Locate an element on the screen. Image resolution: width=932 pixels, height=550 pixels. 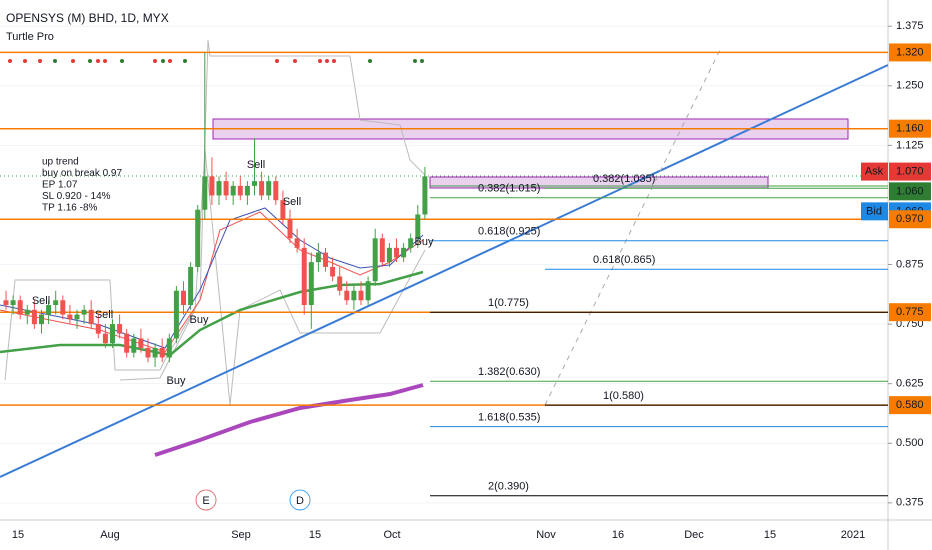
fib-label: 1.382(0.630) is located at coordinates (509, 372).